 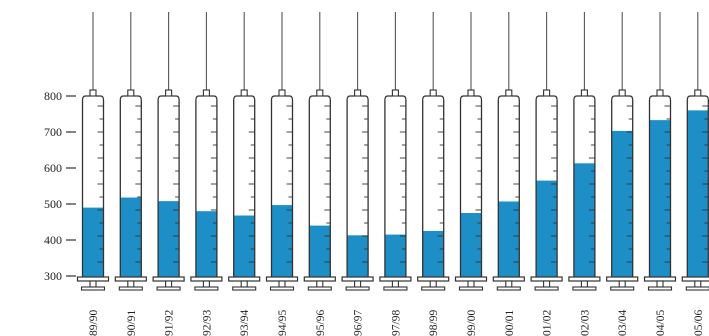 What do you see at coordinates (170, 323) in the screenshot?
I see `x-tick-label: 91/92` at bounding box center [170, 323].